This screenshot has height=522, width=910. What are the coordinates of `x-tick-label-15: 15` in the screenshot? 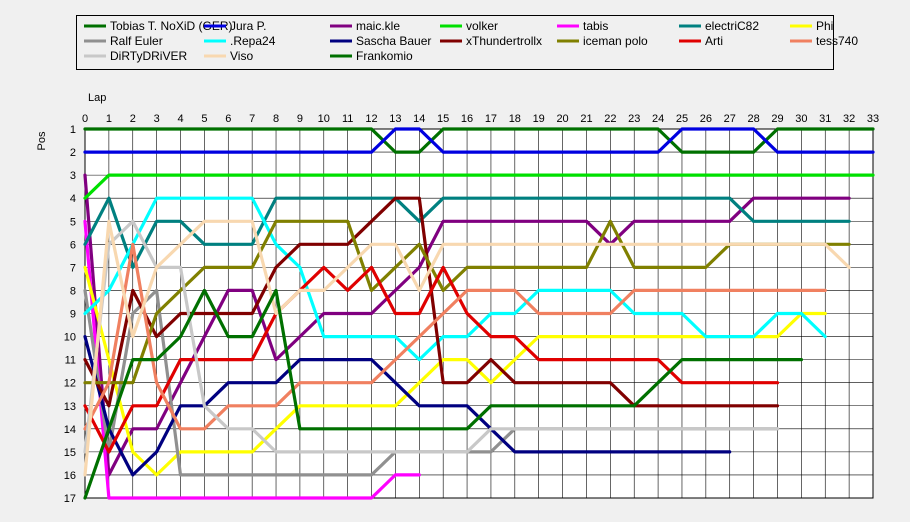 It's located at (443, 119).